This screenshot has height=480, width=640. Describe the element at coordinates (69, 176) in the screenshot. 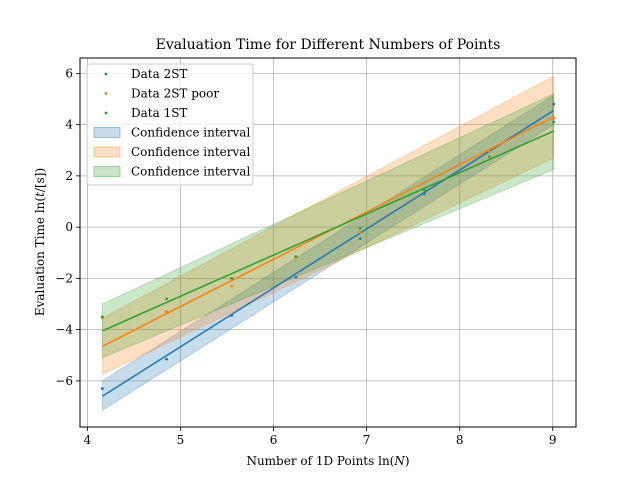

I see `y-tick-label: 2` at that location.